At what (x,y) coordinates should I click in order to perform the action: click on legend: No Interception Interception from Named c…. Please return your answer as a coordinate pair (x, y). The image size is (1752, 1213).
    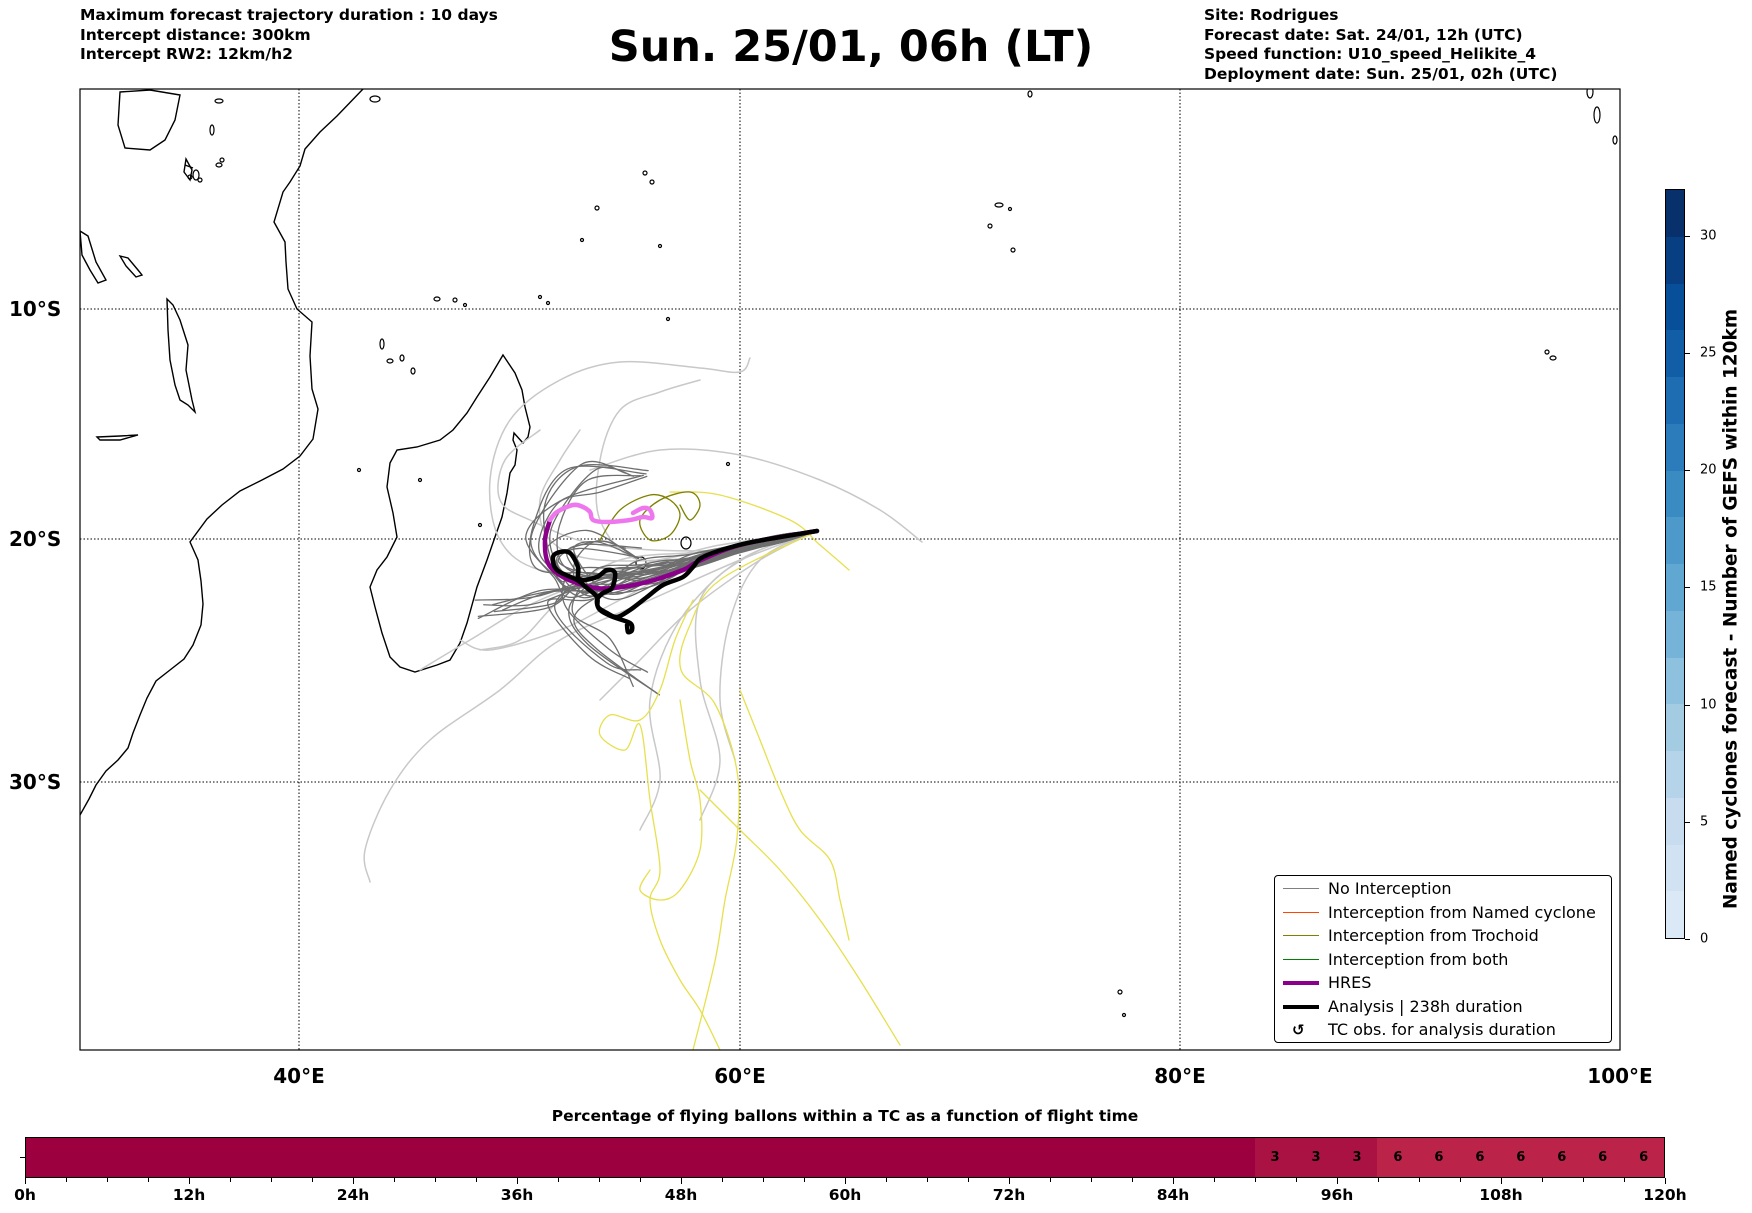
    Looking at the image, I should click on (1443, 959).